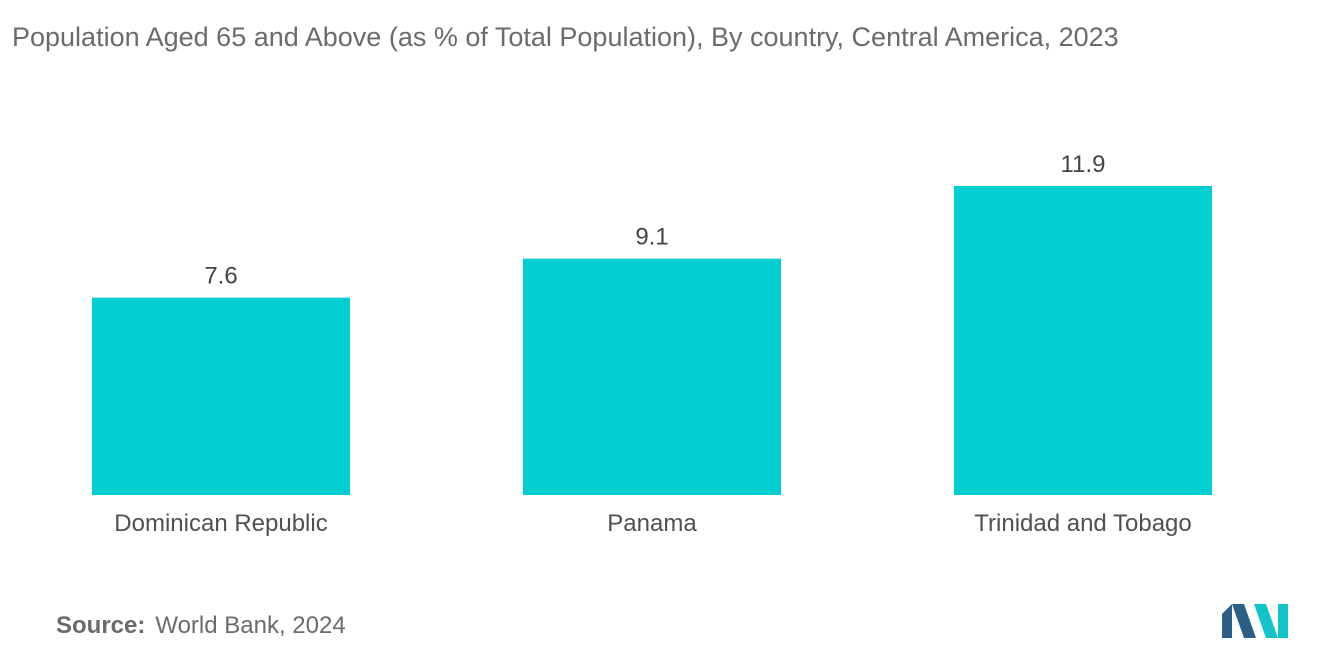 This screenshot has height=665, width=1320. Describe the element at coordinates (1083, 164) in the screenshot. I see `value-label: 11.9` at that location.